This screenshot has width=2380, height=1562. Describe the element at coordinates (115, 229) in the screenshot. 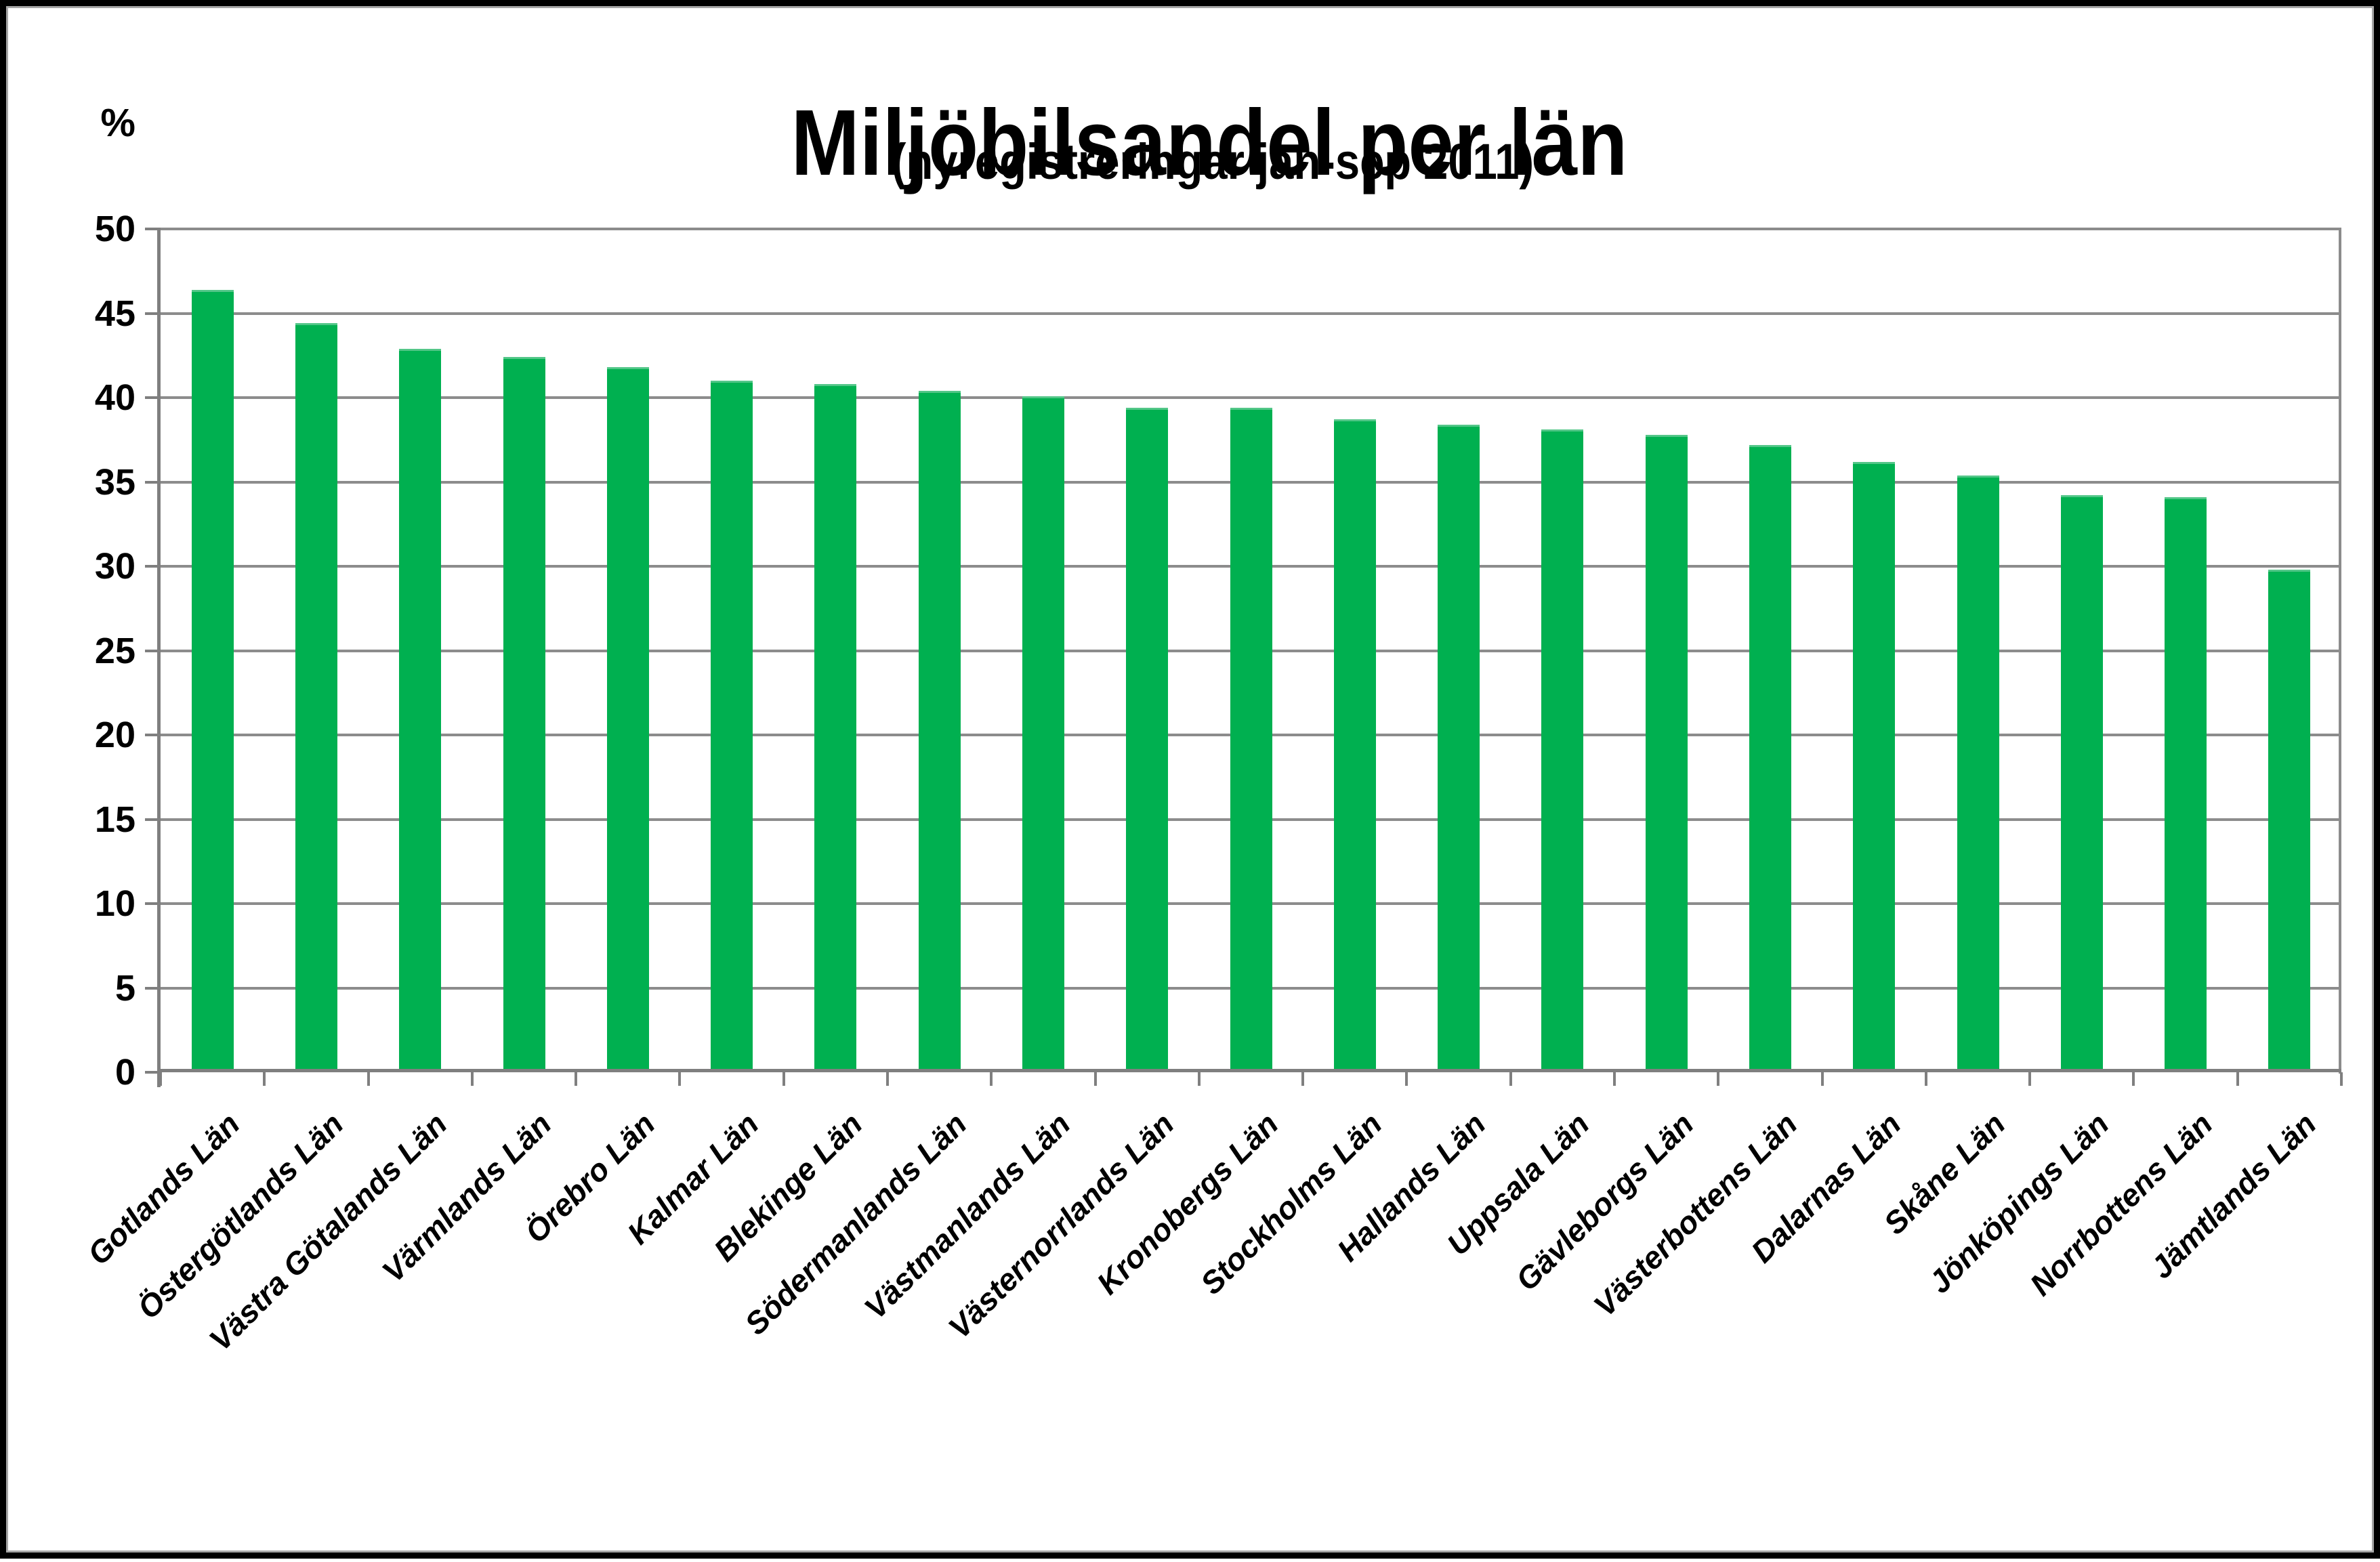

I see `y-tick-label-50: 50` at that location.